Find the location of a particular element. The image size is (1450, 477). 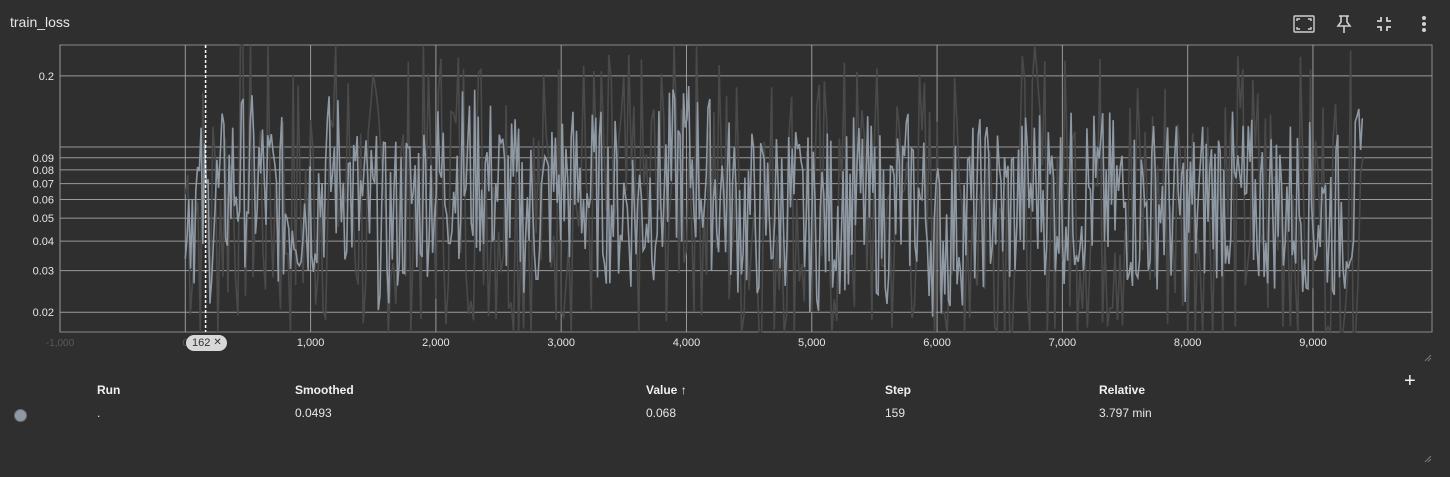

more-vert-icon is located at coordinates (1424, 24).